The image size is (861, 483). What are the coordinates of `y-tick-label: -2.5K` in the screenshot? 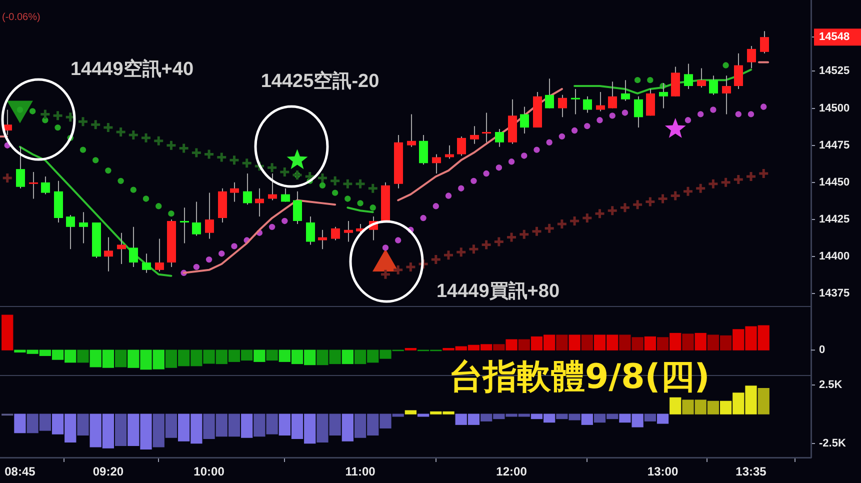 It's located at (832, 443).